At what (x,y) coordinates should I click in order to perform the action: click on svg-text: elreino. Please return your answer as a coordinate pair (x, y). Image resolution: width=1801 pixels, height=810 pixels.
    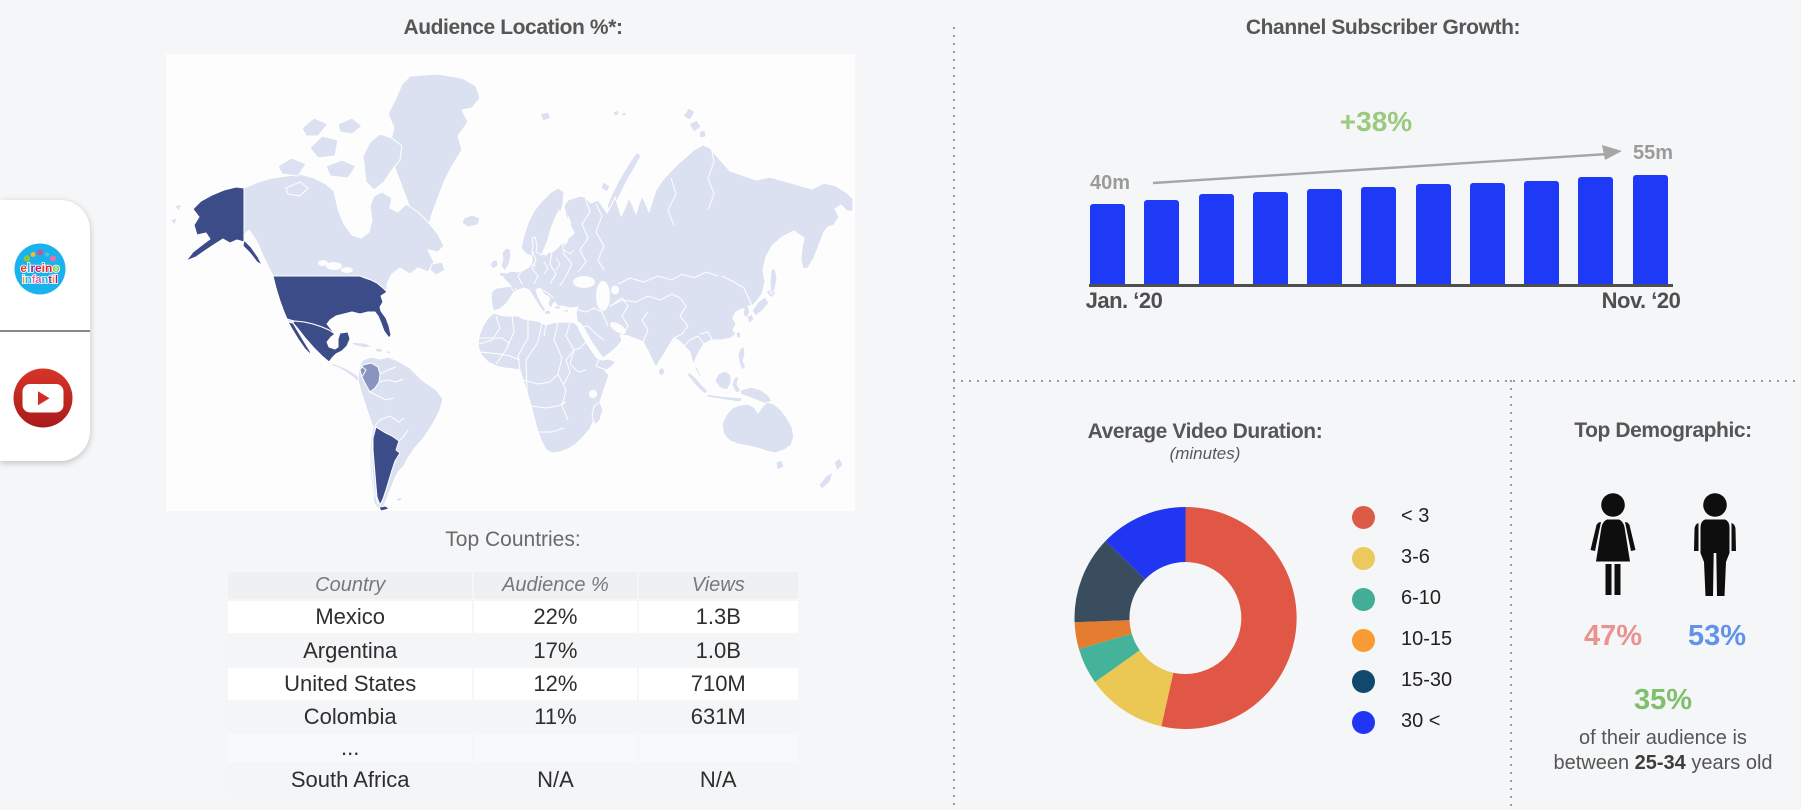
    Looking at the image, I should click on (39, 268).